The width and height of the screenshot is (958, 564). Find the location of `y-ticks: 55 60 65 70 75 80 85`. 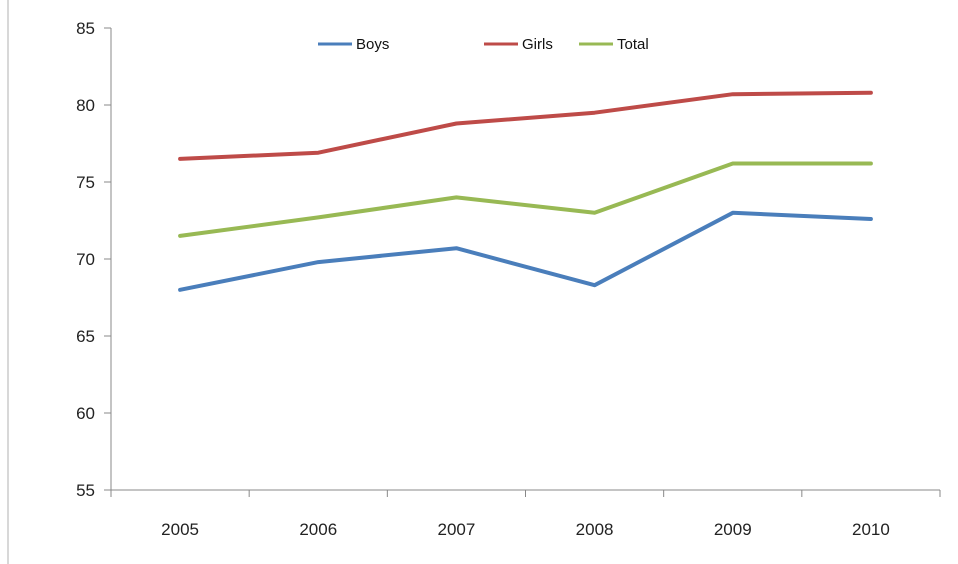

y-ticks: 55 60 65 70 75 80 85 is located at coordinates (93, 259).